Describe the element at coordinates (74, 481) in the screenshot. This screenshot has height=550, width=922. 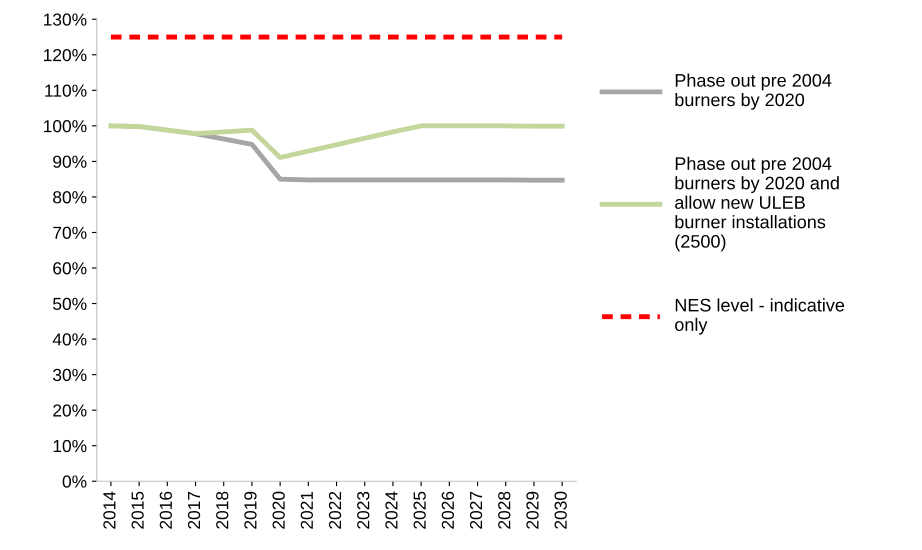
I see `y-tick-label: 0%` at that location.